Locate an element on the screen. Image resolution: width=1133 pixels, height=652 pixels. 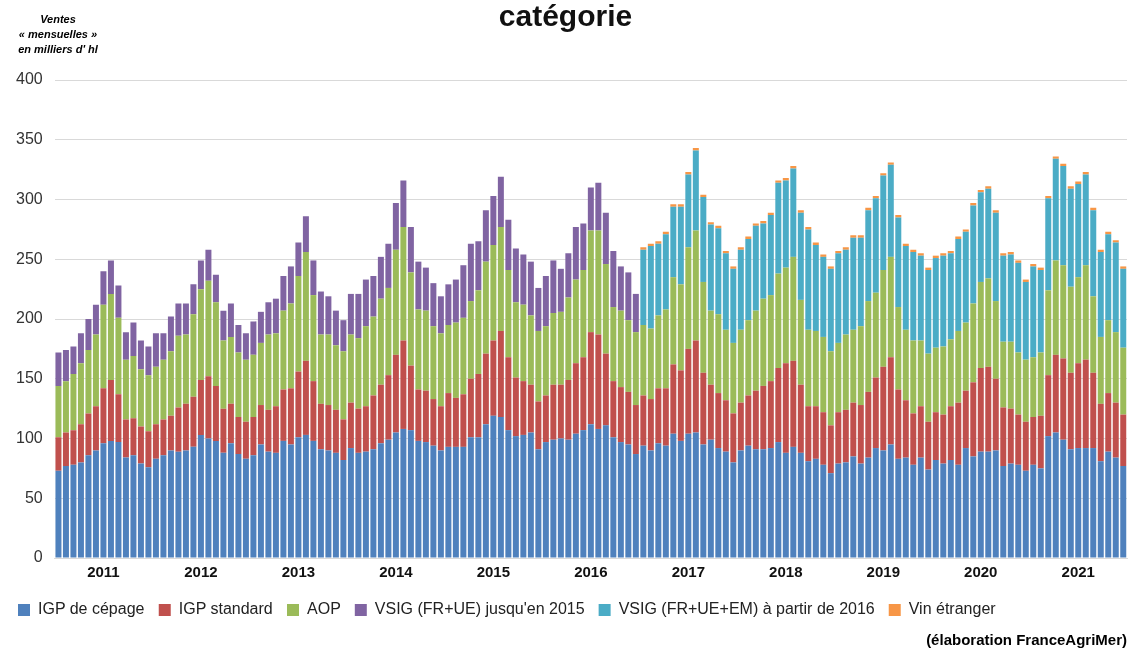
x-tick-label: 2021 is located at coordinates (1078, 572).